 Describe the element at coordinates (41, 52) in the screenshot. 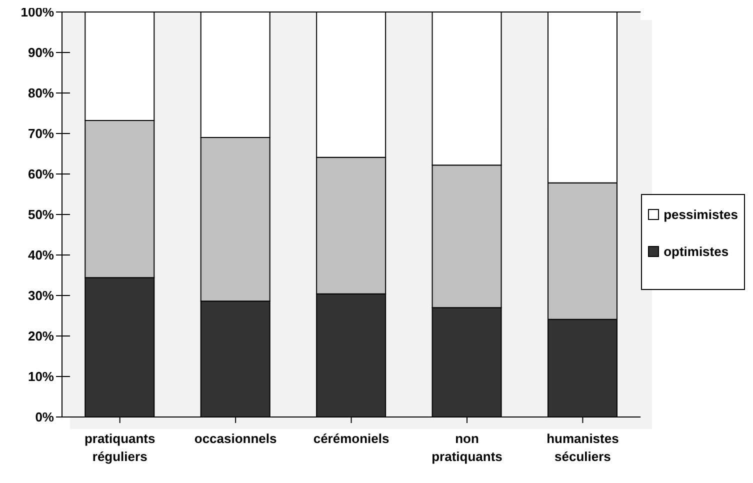

I see `y-tick-label: 90%` at that location.